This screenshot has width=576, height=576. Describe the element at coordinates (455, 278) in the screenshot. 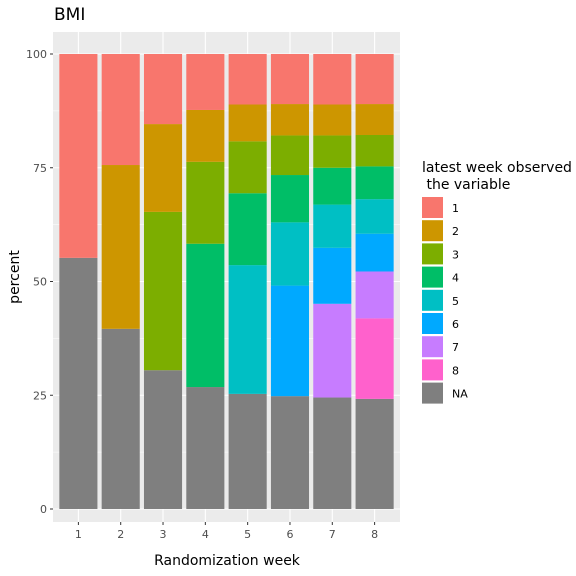

I see `legend-label-4: 4` at that location.